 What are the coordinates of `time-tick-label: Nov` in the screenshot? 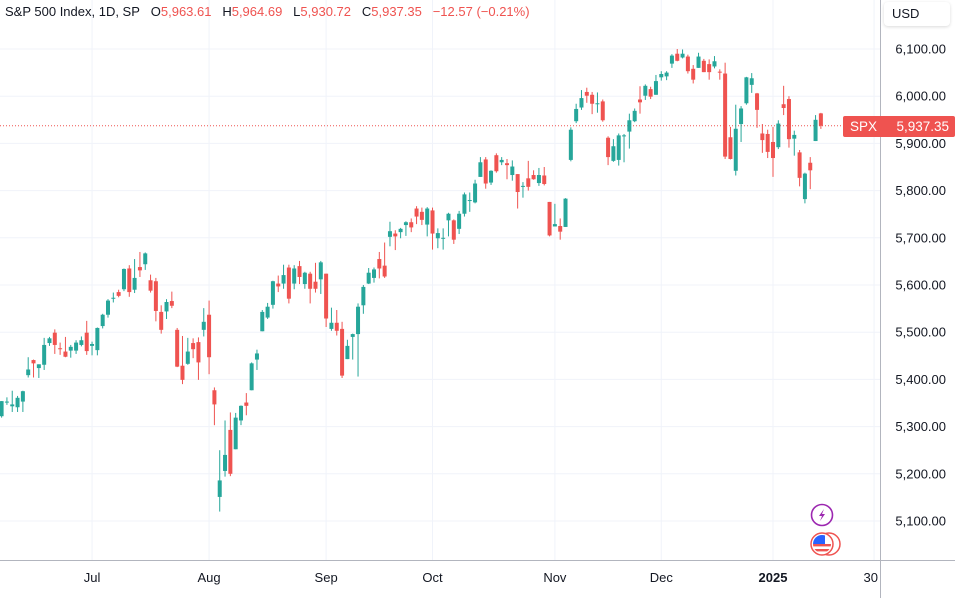 It's located at (555, 577).